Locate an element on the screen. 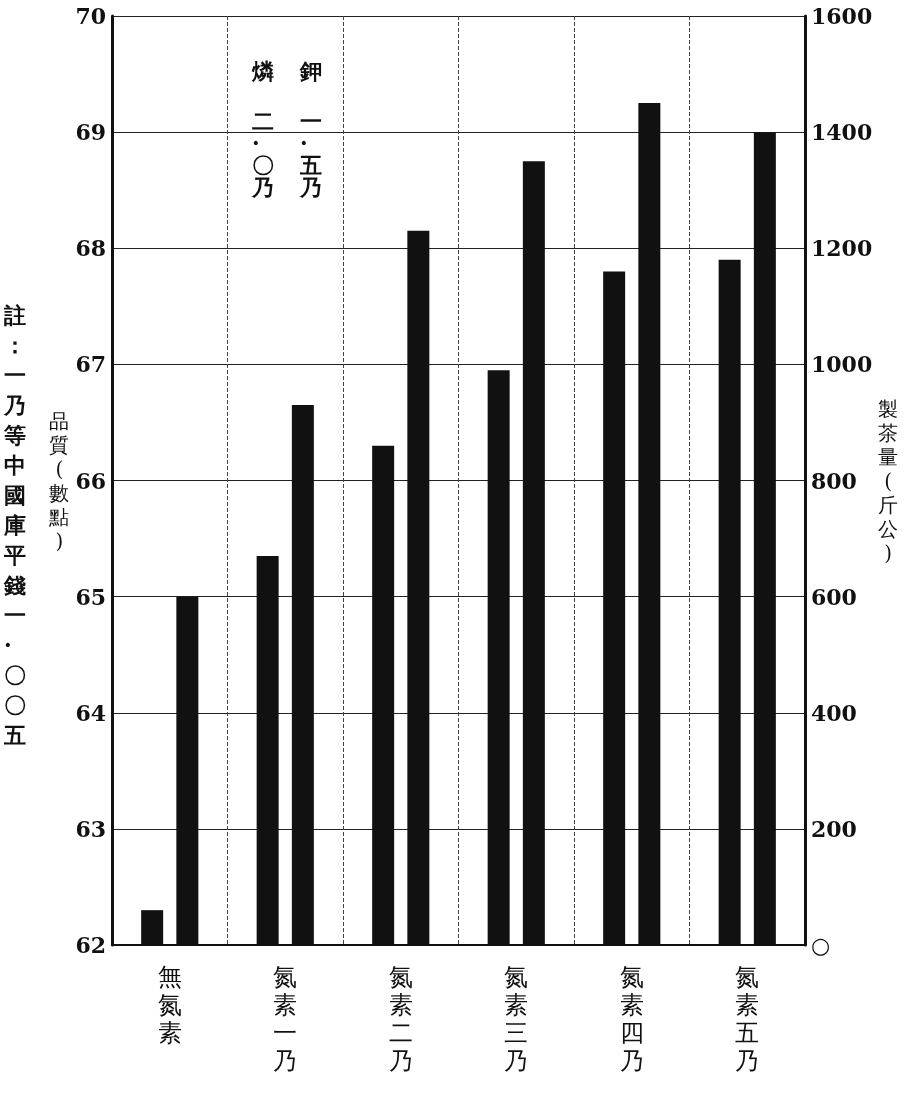 The height and width of the screenshot is (1116, 915). y2-tick-label: 600 is located at coordinates (834, 596).